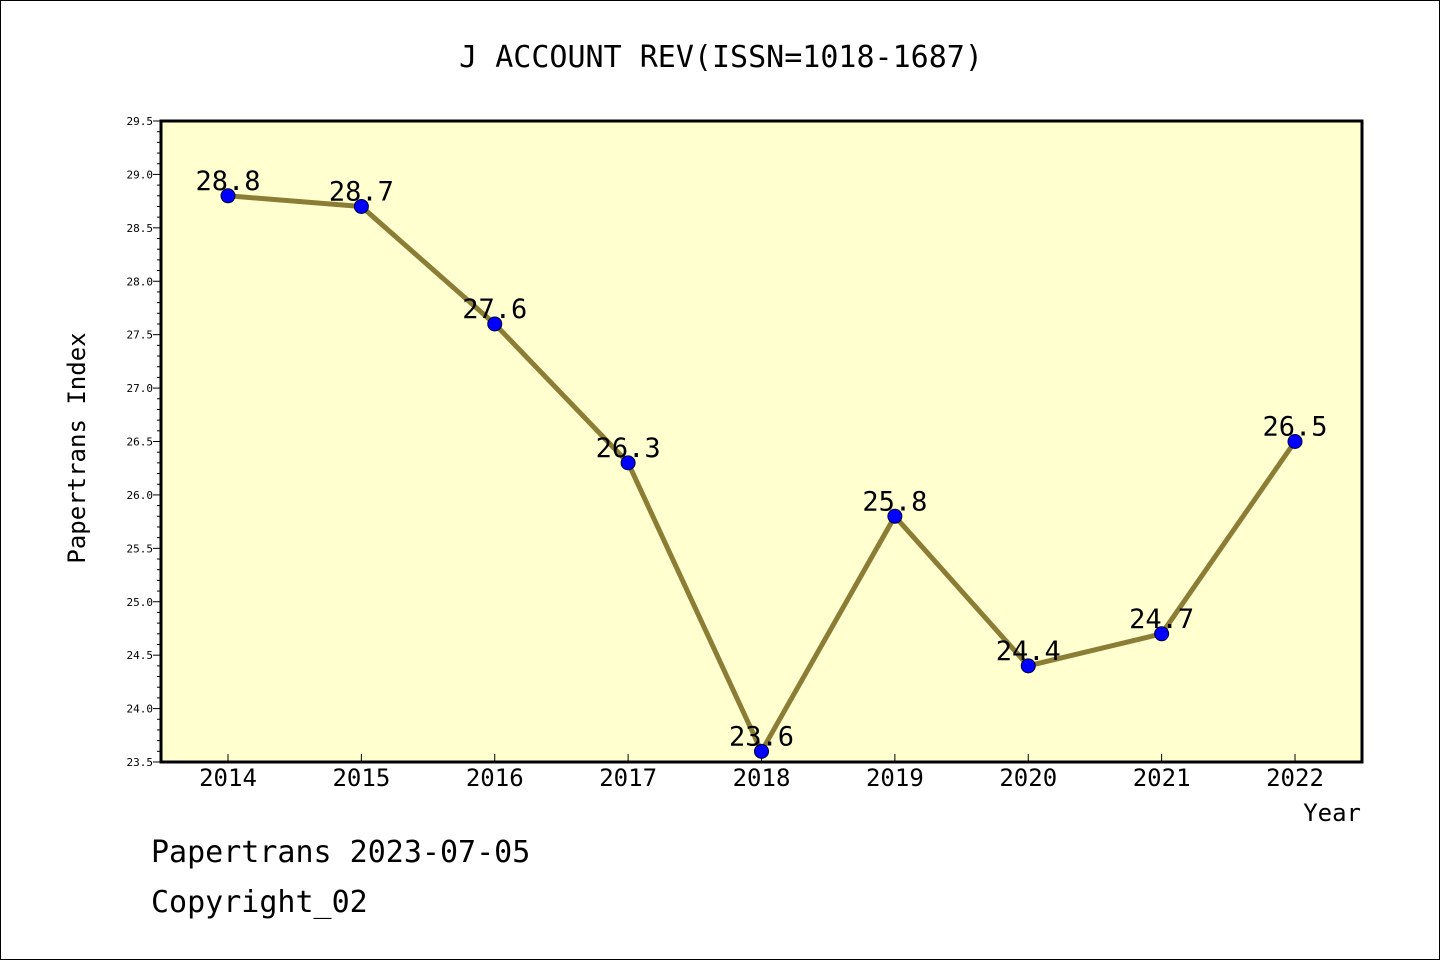 The height and width of the screenshot is (961, 1440). What do you see at coordinates (140, 281) in the screenshot?
I see `y-tick-label: 28.0` at bounding box center [140, 281].